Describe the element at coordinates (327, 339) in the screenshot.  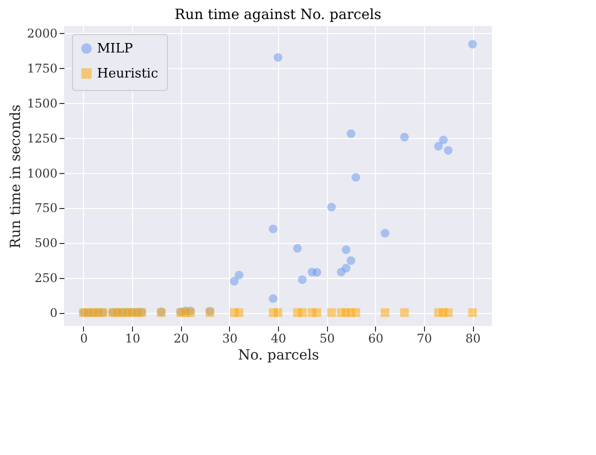
I see `x-tick-label: 50` at that location.